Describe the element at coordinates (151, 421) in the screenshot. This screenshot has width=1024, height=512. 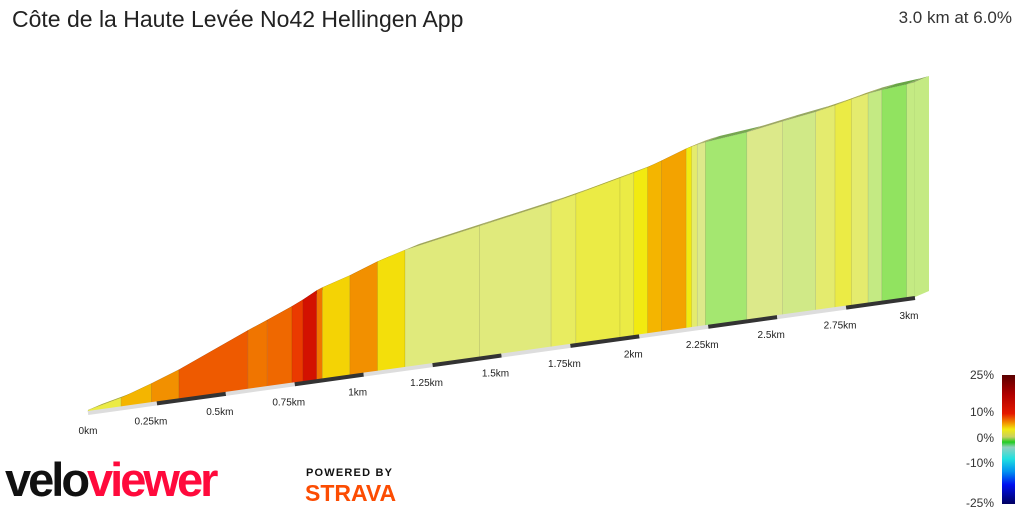
I see `x-tick-label: 0.25km` at that location.